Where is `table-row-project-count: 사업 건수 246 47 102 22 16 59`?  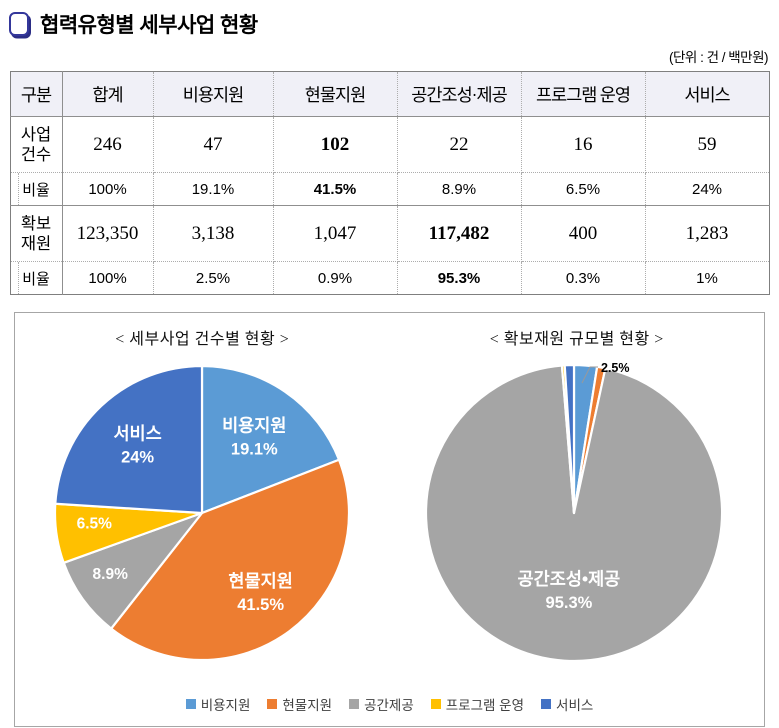 table-row-project-count: 사업 건수 246 47 102 22 16 59 is located at coordinates (389, 144).